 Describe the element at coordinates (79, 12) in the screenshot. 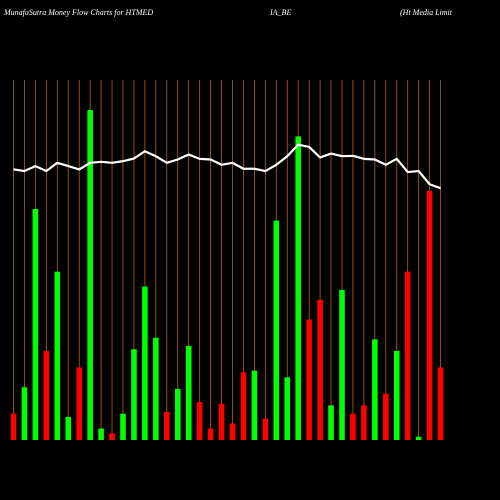

I see `title-part-1: MunafaSutra Money Flow Charts for HTMED` at that location.